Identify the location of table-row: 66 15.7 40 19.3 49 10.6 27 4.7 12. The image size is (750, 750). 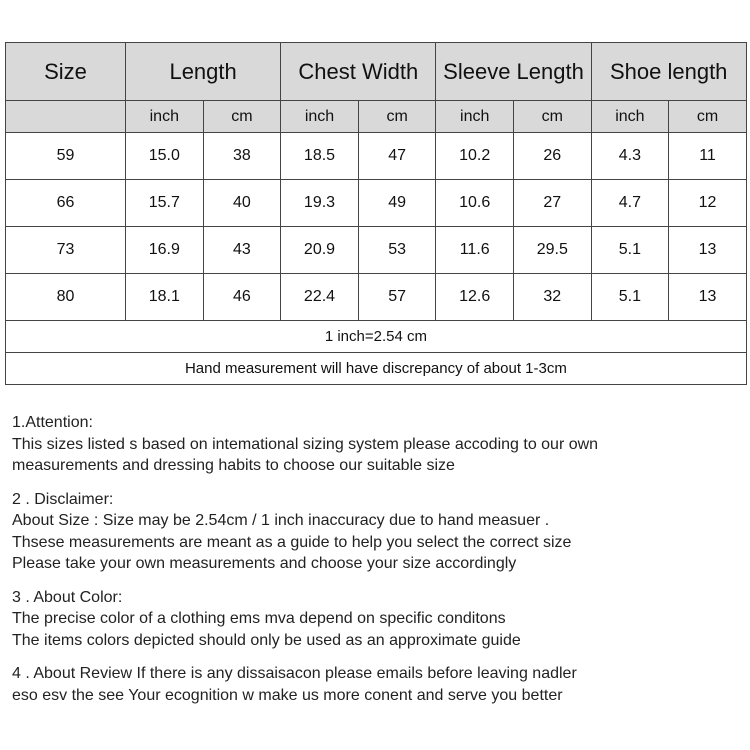
(376, 203).